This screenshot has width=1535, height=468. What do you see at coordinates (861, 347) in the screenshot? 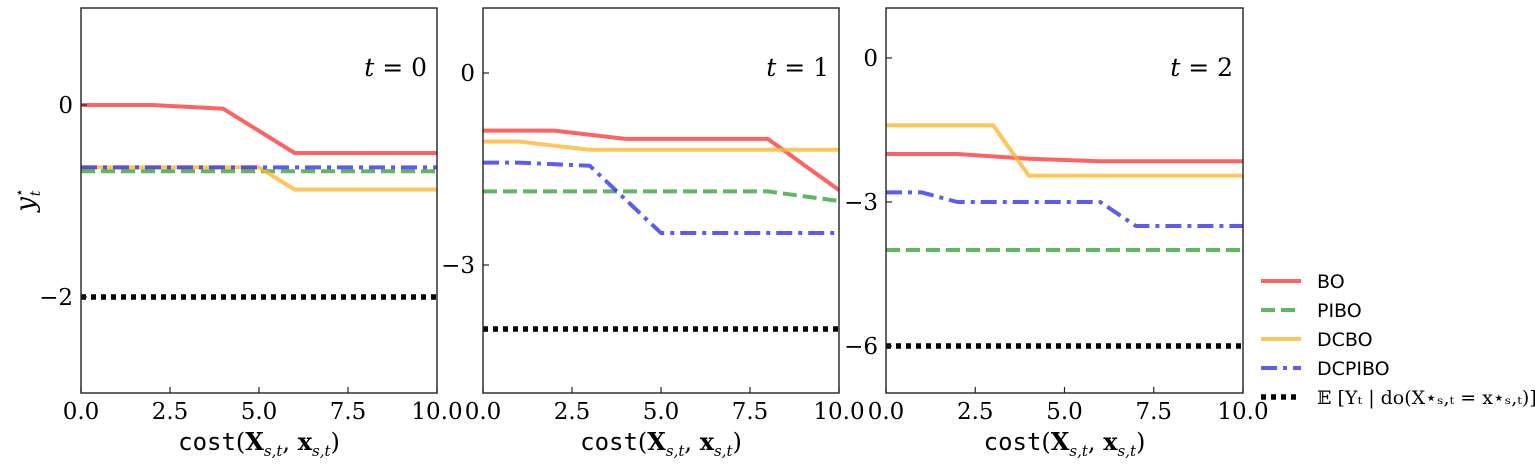
I see `y-tick-label: −6` at bounding box center [861, 347].